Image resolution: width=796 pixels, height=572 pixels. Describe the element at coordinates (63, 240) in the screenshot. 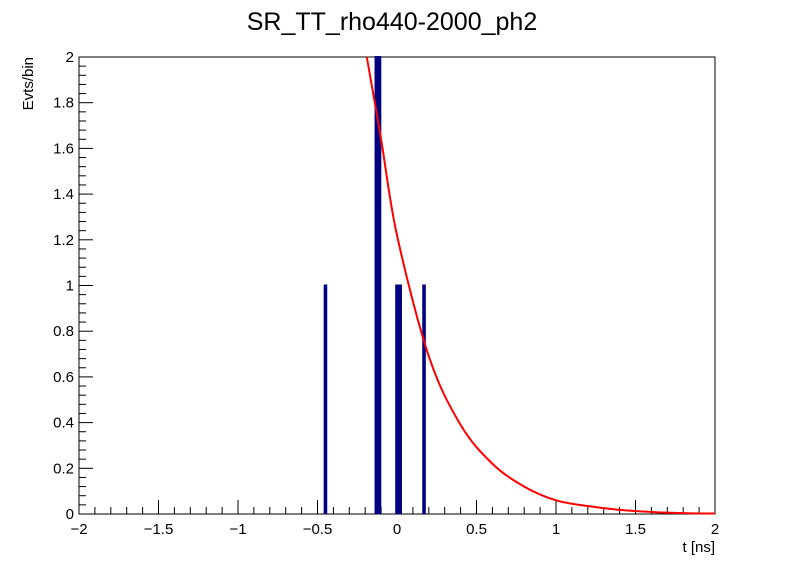

I see `y-tick-label: 1.2` at that location.